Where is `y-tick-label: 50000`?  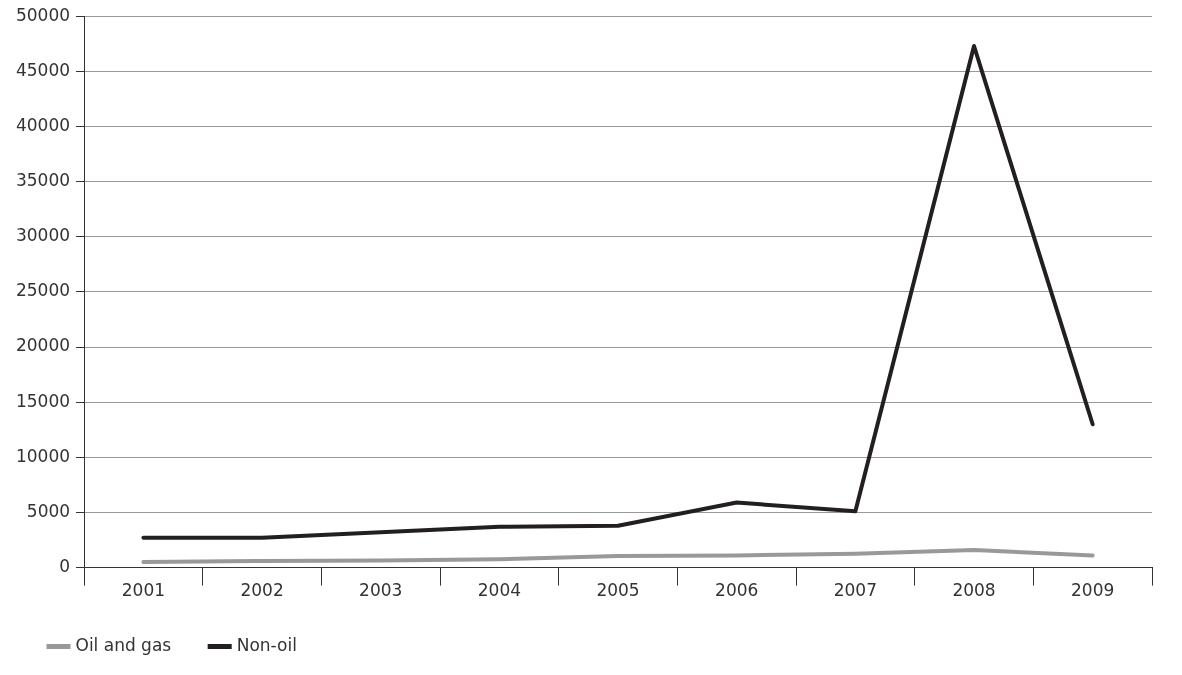 y-tick-label: 50000 is located at coordinates (43, 14).